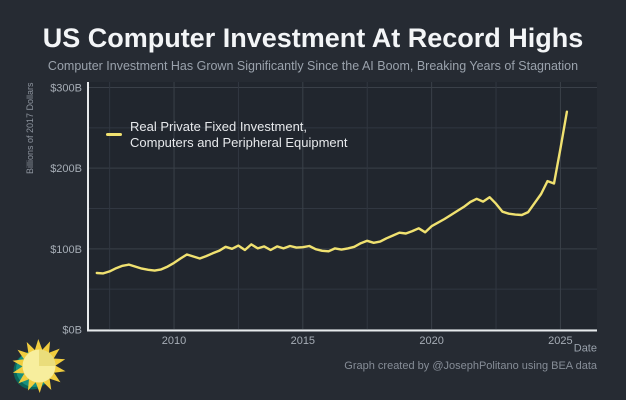  I want to click on sun-wedge, so click(47, 357).